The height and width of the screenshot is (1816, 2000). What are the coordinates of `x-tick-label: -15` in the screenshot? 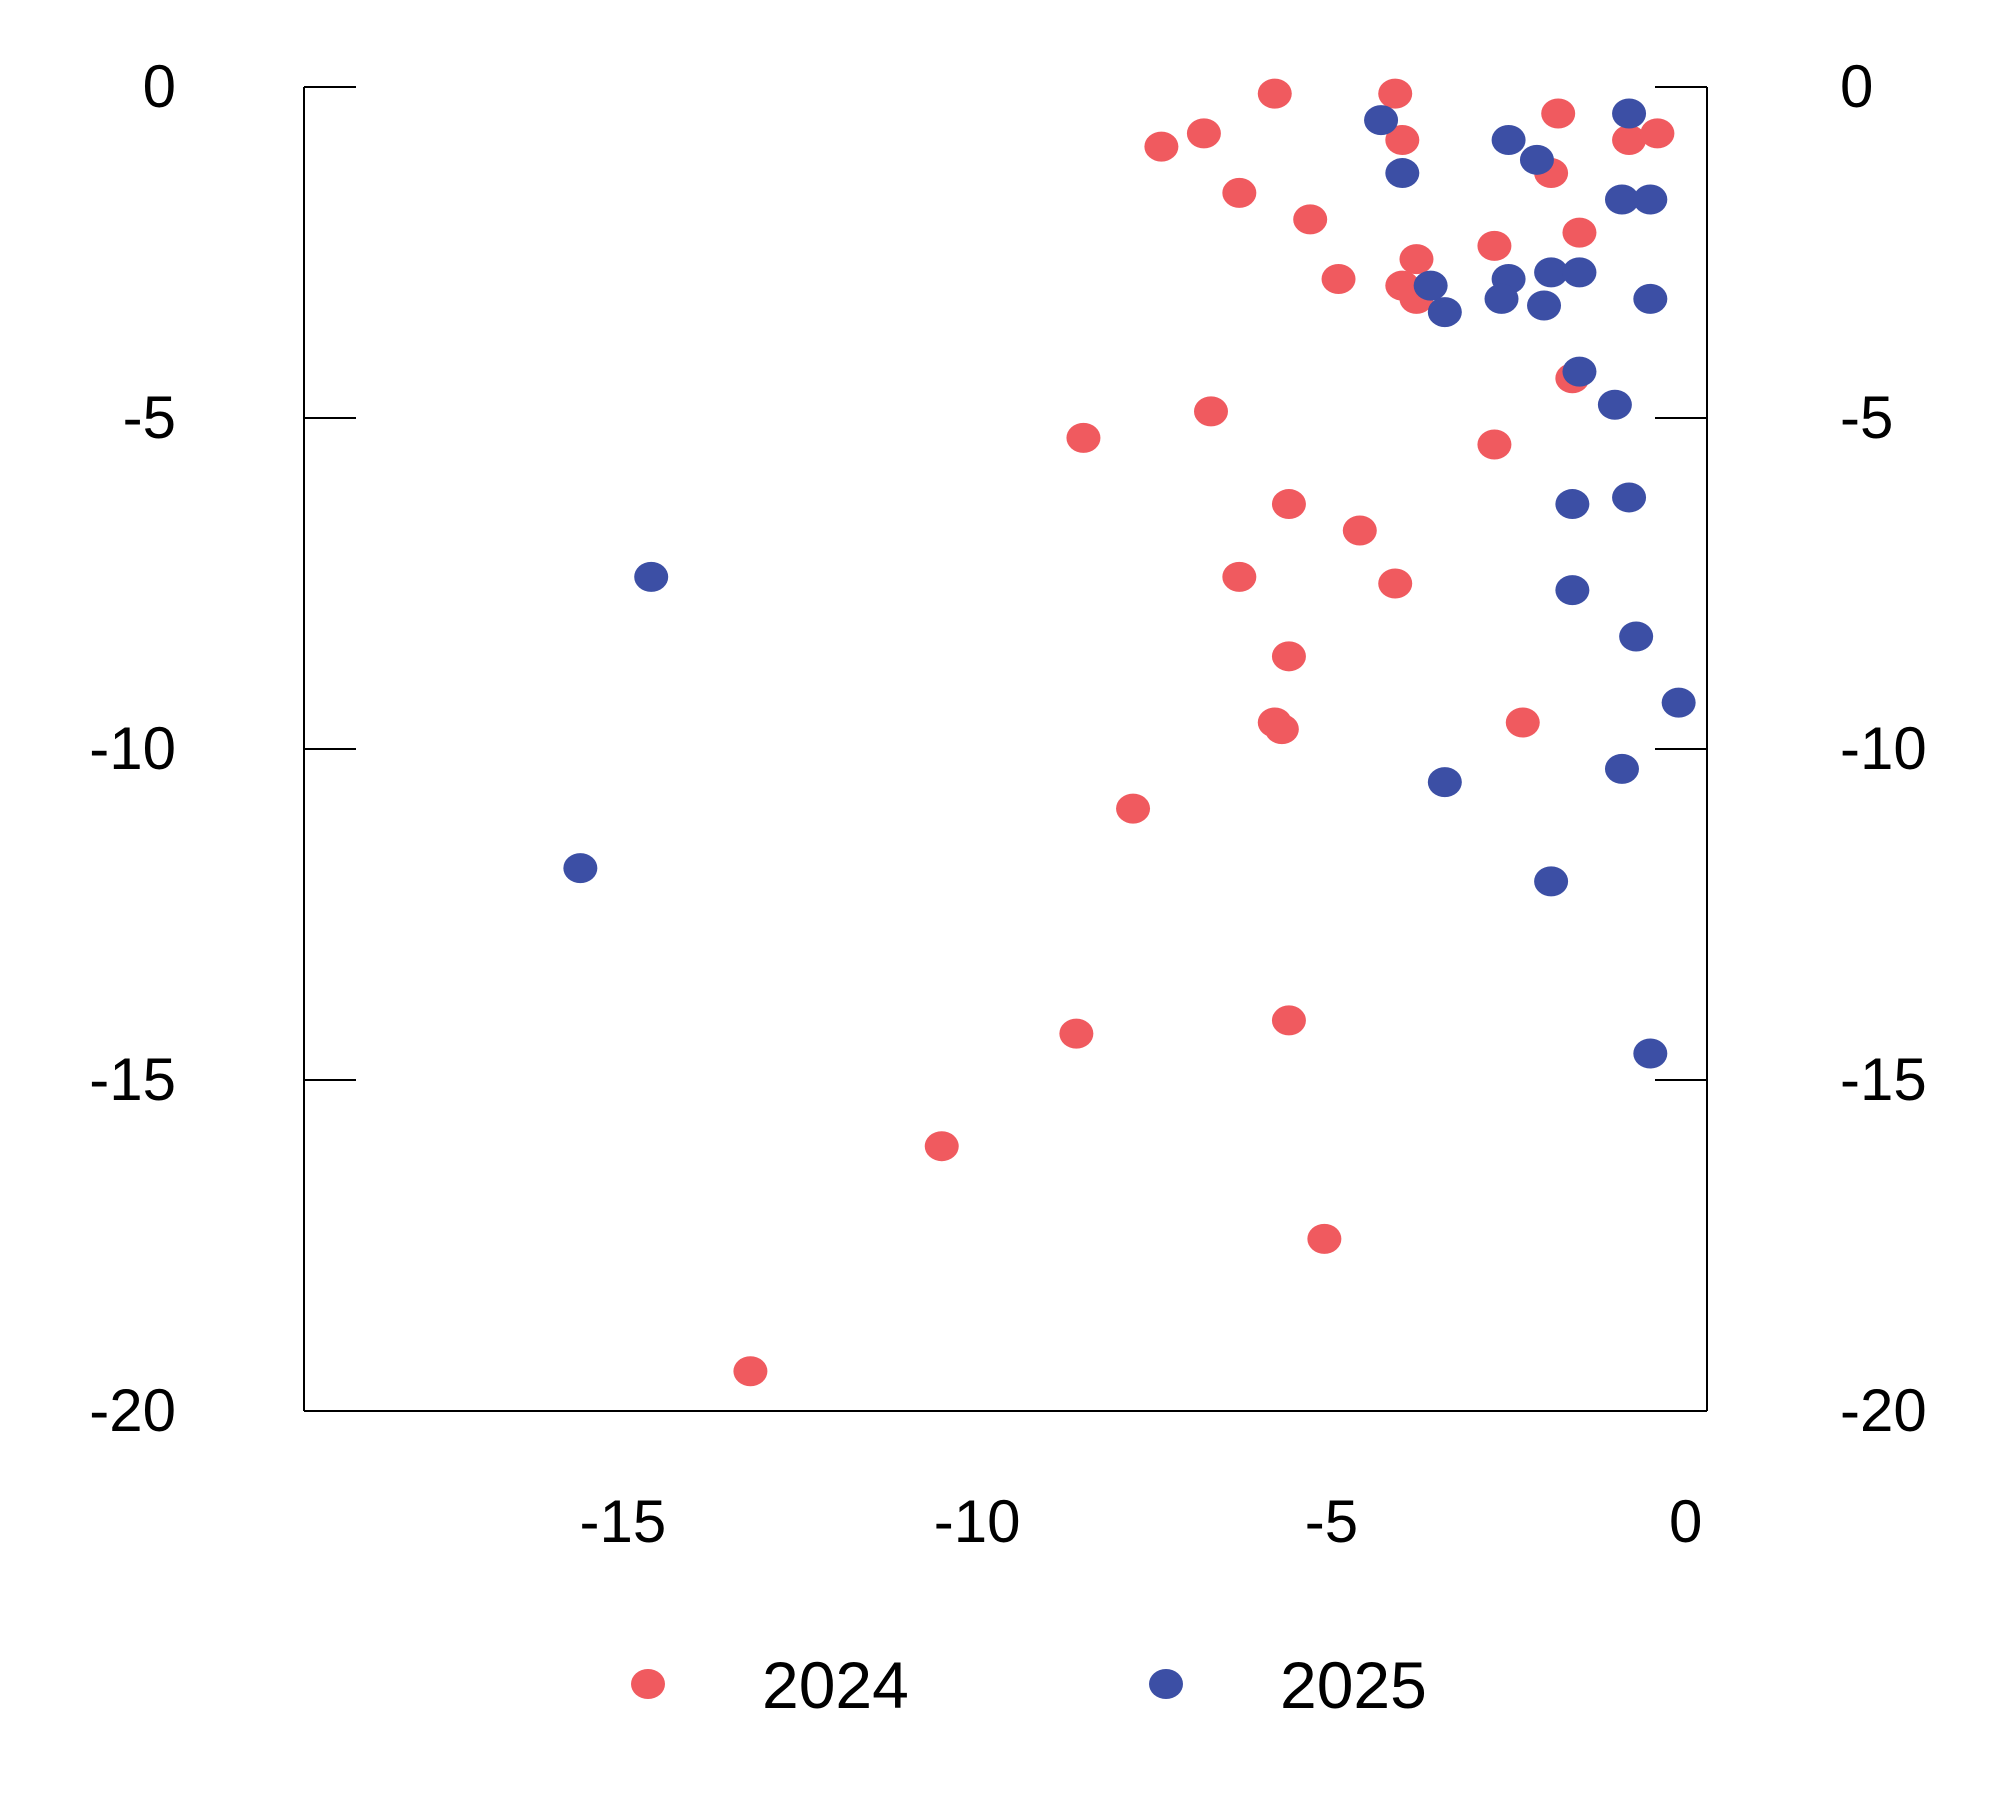 It's located at (623, 1521).